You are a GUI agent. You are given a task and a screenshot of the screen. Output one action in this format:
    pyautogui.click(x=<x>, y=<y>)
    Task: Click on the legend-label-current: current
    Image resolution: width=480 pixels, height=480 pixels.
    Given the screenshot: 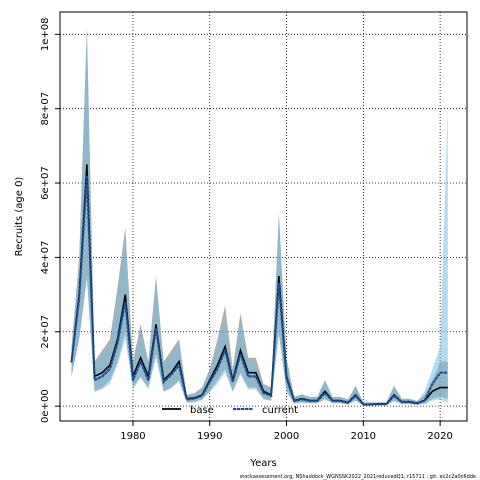 What is the action you would take?
    pyautogui.click(x=280, y=410)
    